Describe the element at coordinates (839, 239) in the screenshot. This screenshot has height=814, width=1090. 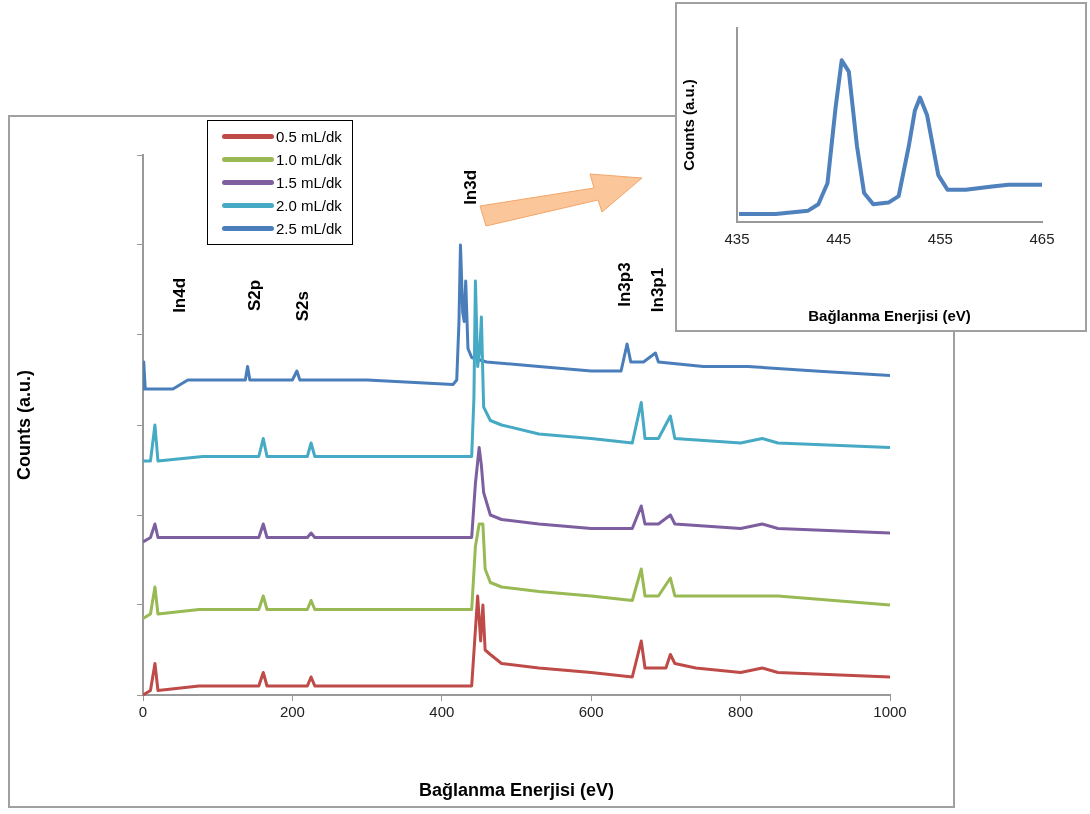
I see `x-tick-label: 445` at that location.